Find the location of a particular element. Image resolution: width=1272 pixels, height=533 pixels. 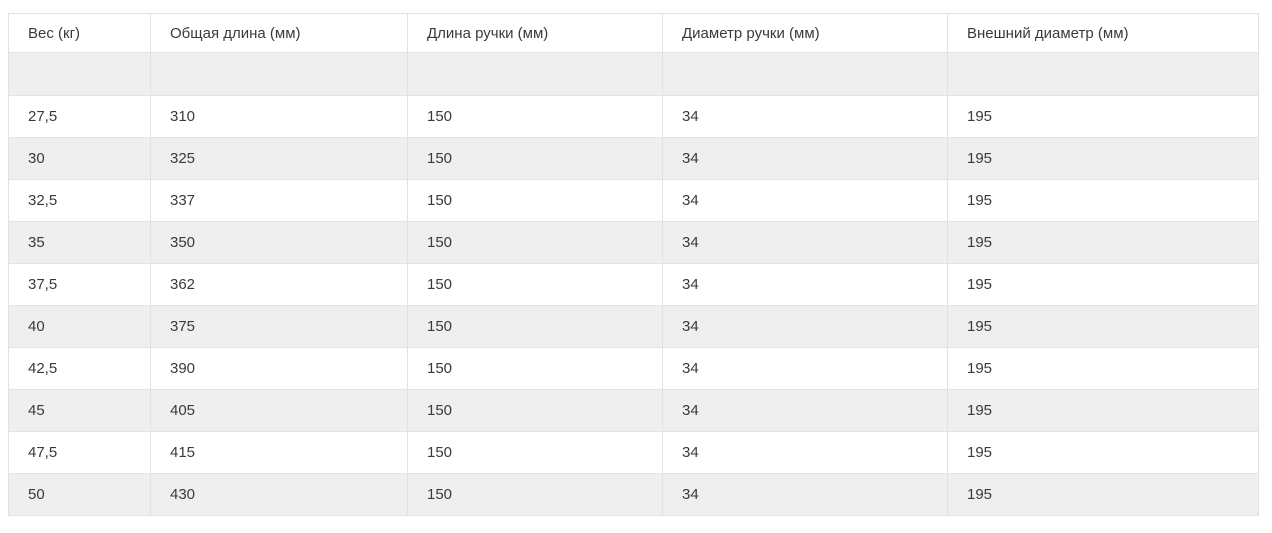

table-row: 47,5 415 150 34 195 is located at coordinates (633, 452).